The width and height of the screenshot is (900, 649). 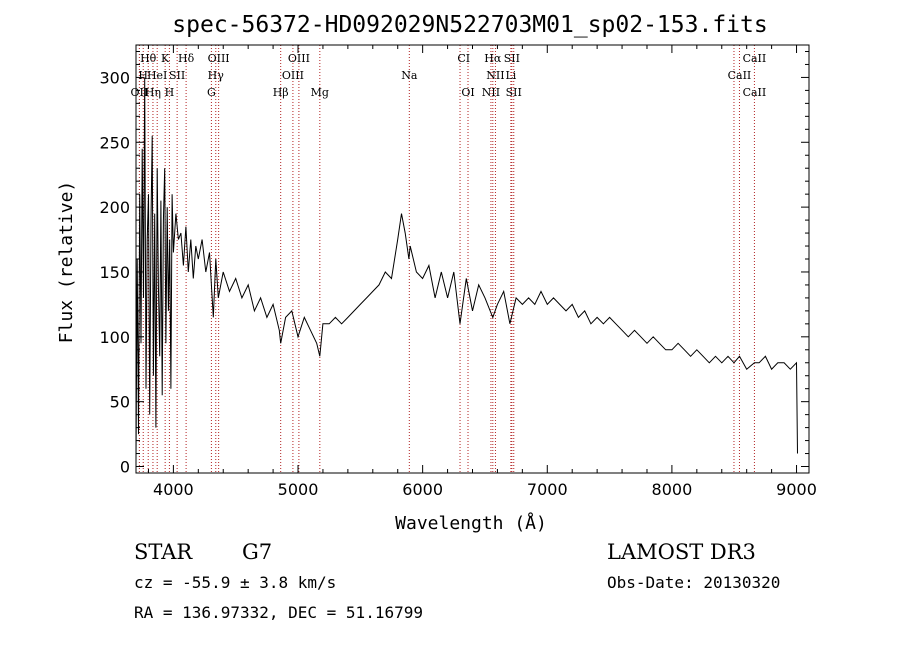 I want to click on line-label: HeI, so click(x=157, y=75).